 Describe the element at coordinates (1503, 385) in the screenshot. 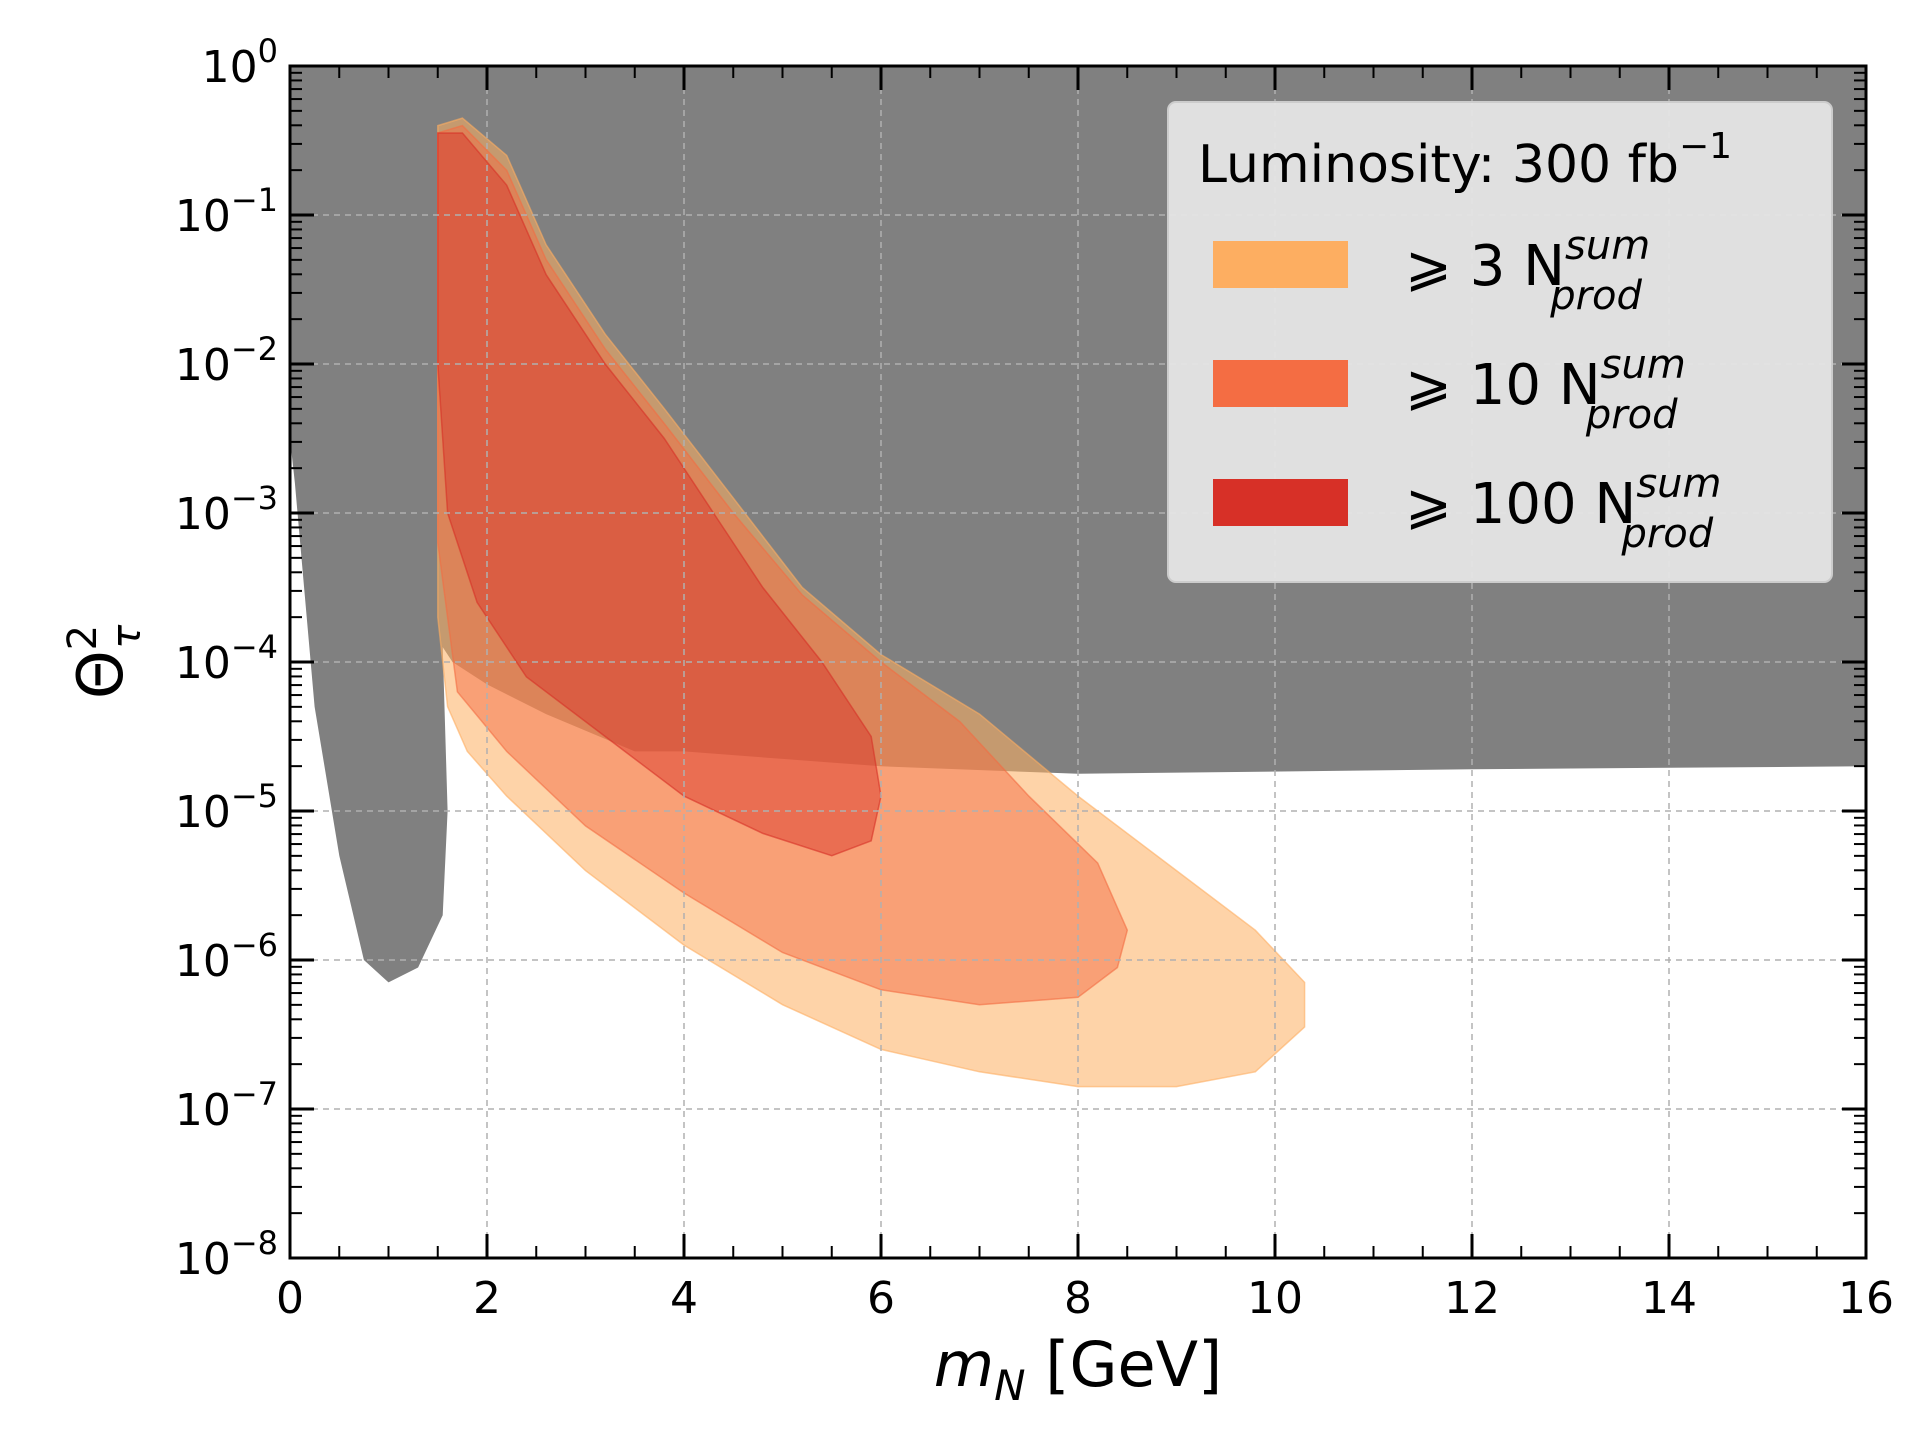

I see `legend-entry-10-prefix: ⩾ 10 N` at that location.